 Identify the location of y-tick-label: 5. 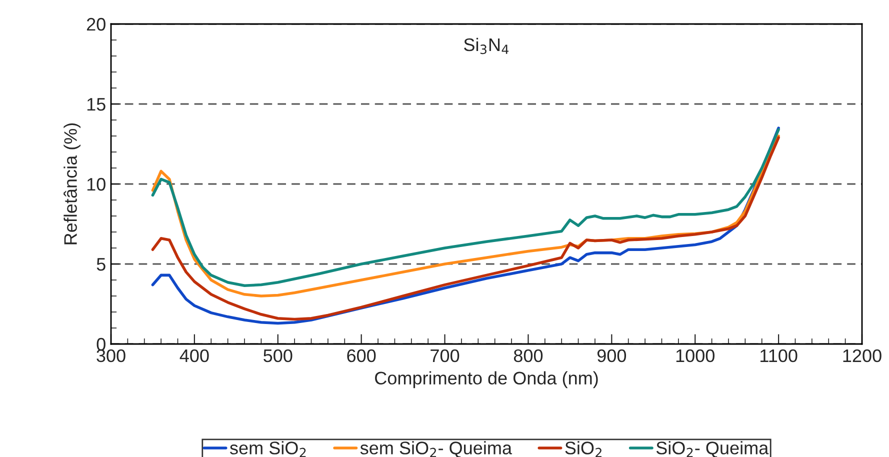
(101, 264).